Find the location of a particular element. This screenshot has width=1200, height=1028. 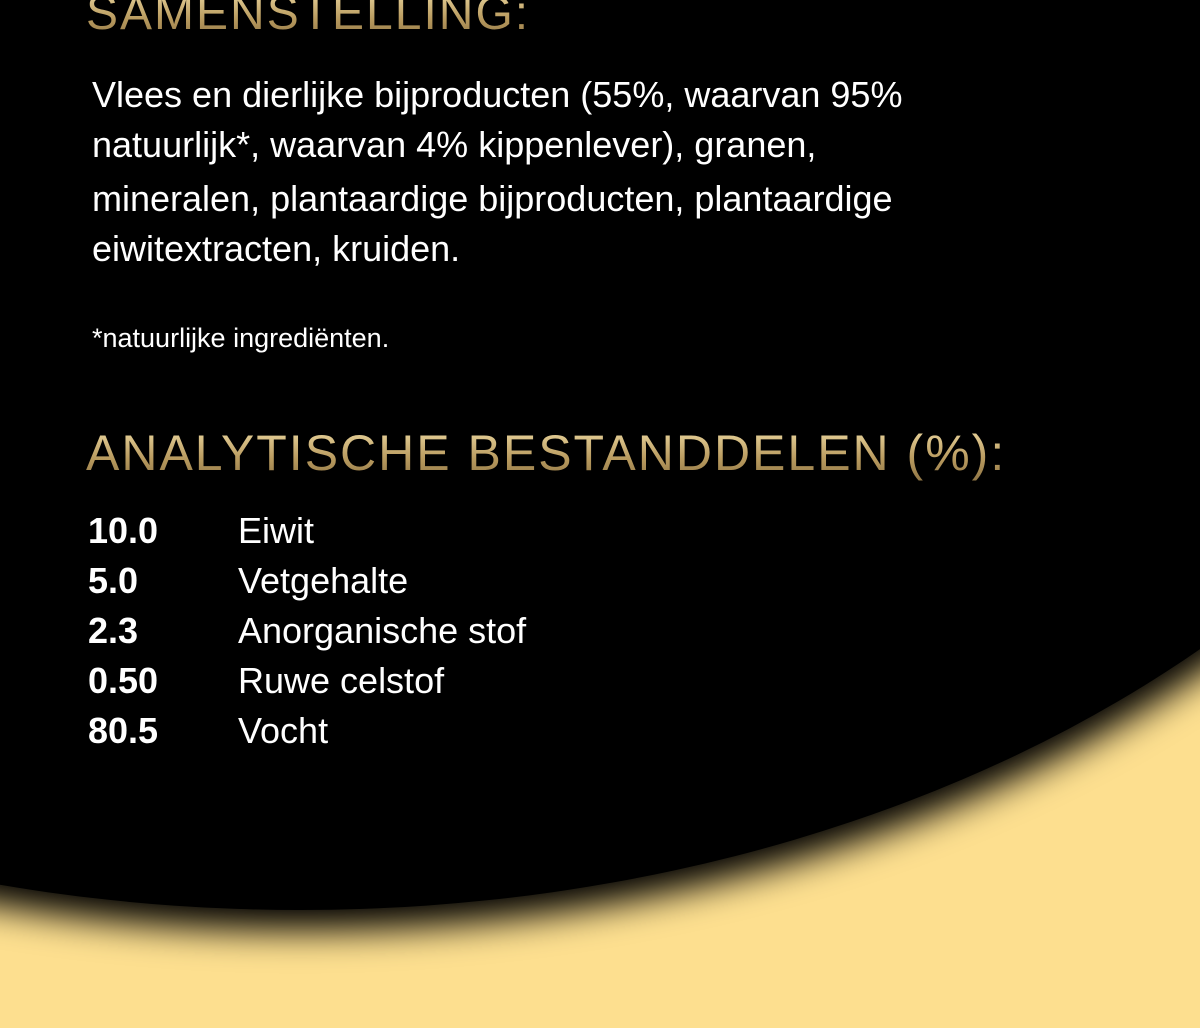

composition-line: eiwitextracten, kruiden. is located at coordinates (276, 248).